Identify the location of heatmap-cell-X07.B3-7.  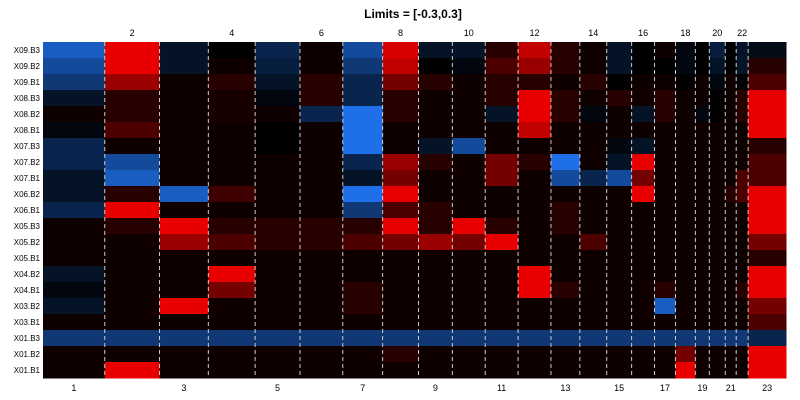
(363, 146).